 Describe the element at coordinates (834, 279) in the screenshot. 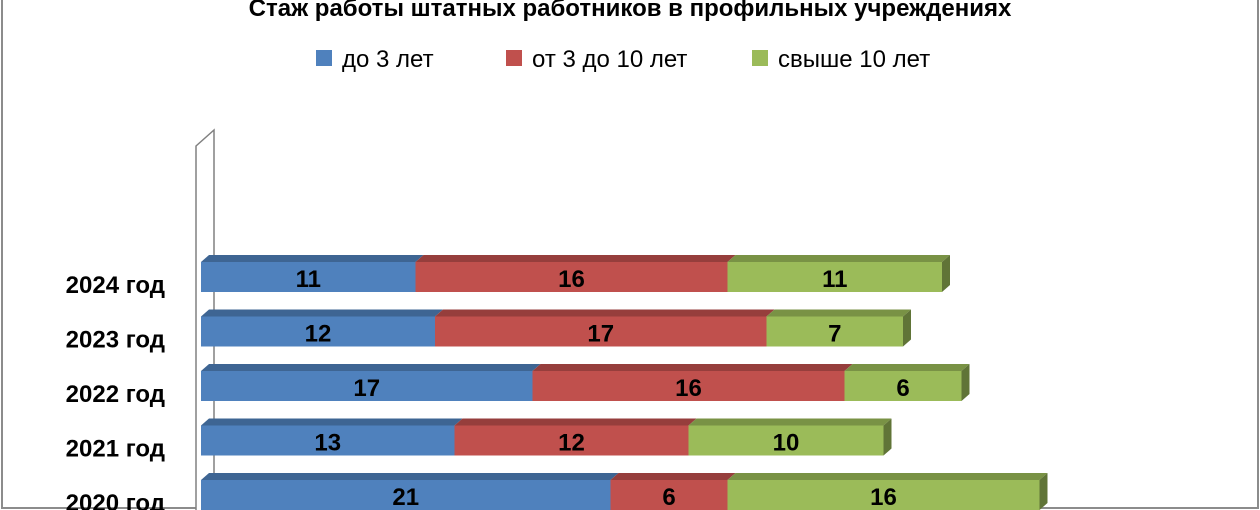

I see `data-label-1-3: 11` at that location.